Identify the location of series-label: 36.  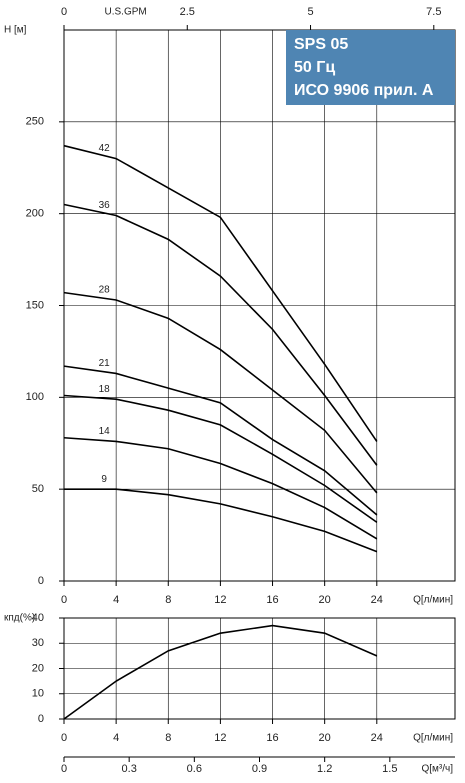
(105, 205).